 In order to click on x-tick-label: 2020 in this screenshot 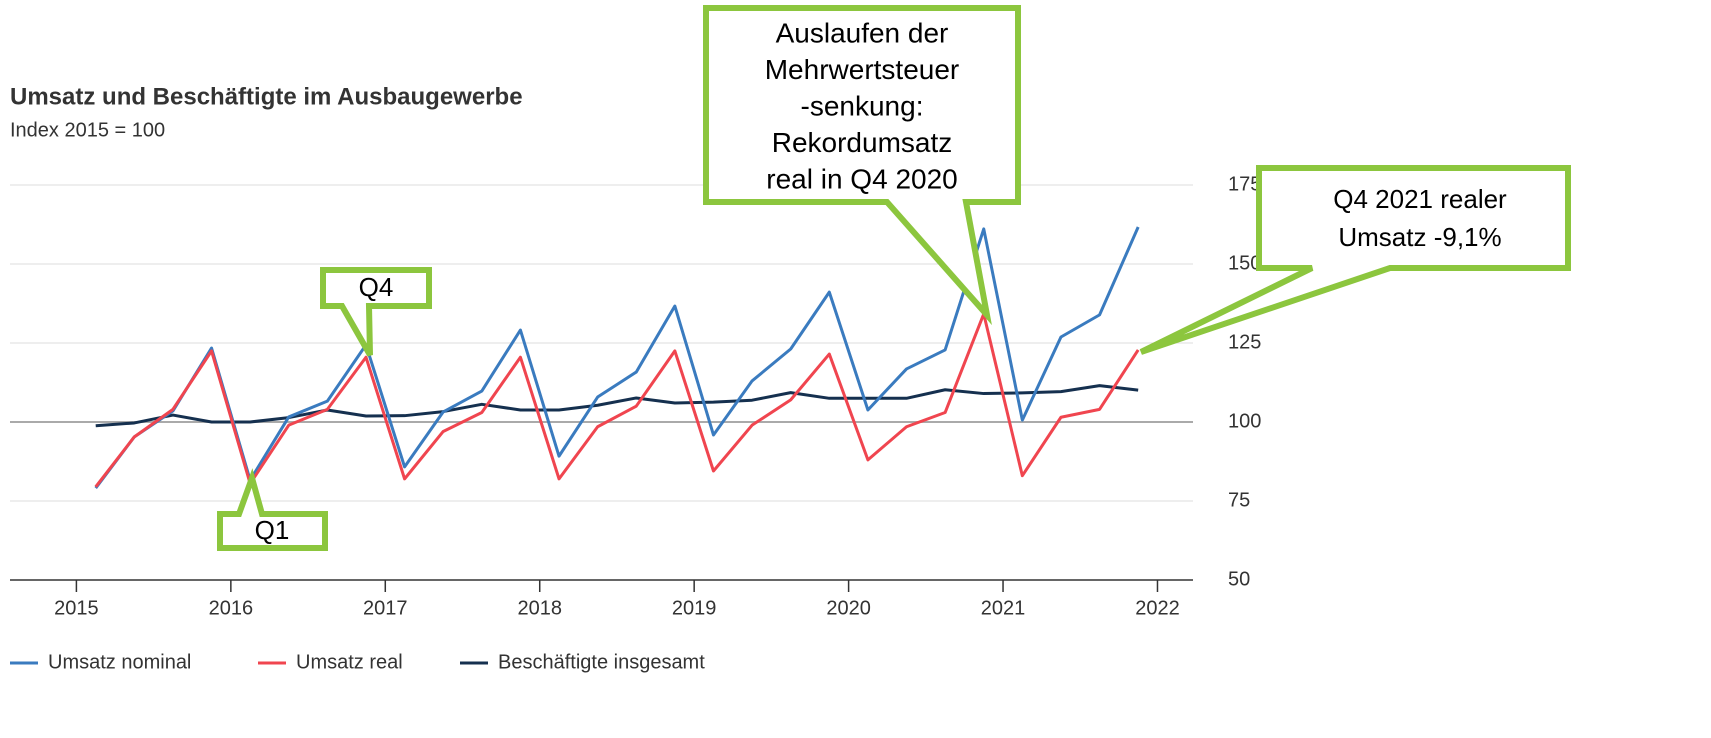, I will do `click(848, 608)`.